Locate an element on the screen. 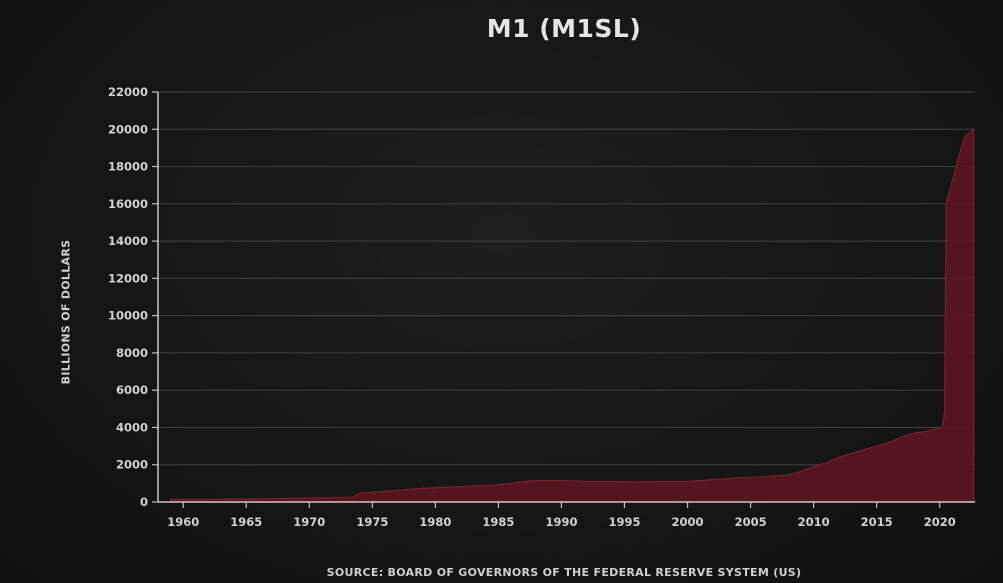  x-tick-label: 1985 is located at coordinates (498, 522).